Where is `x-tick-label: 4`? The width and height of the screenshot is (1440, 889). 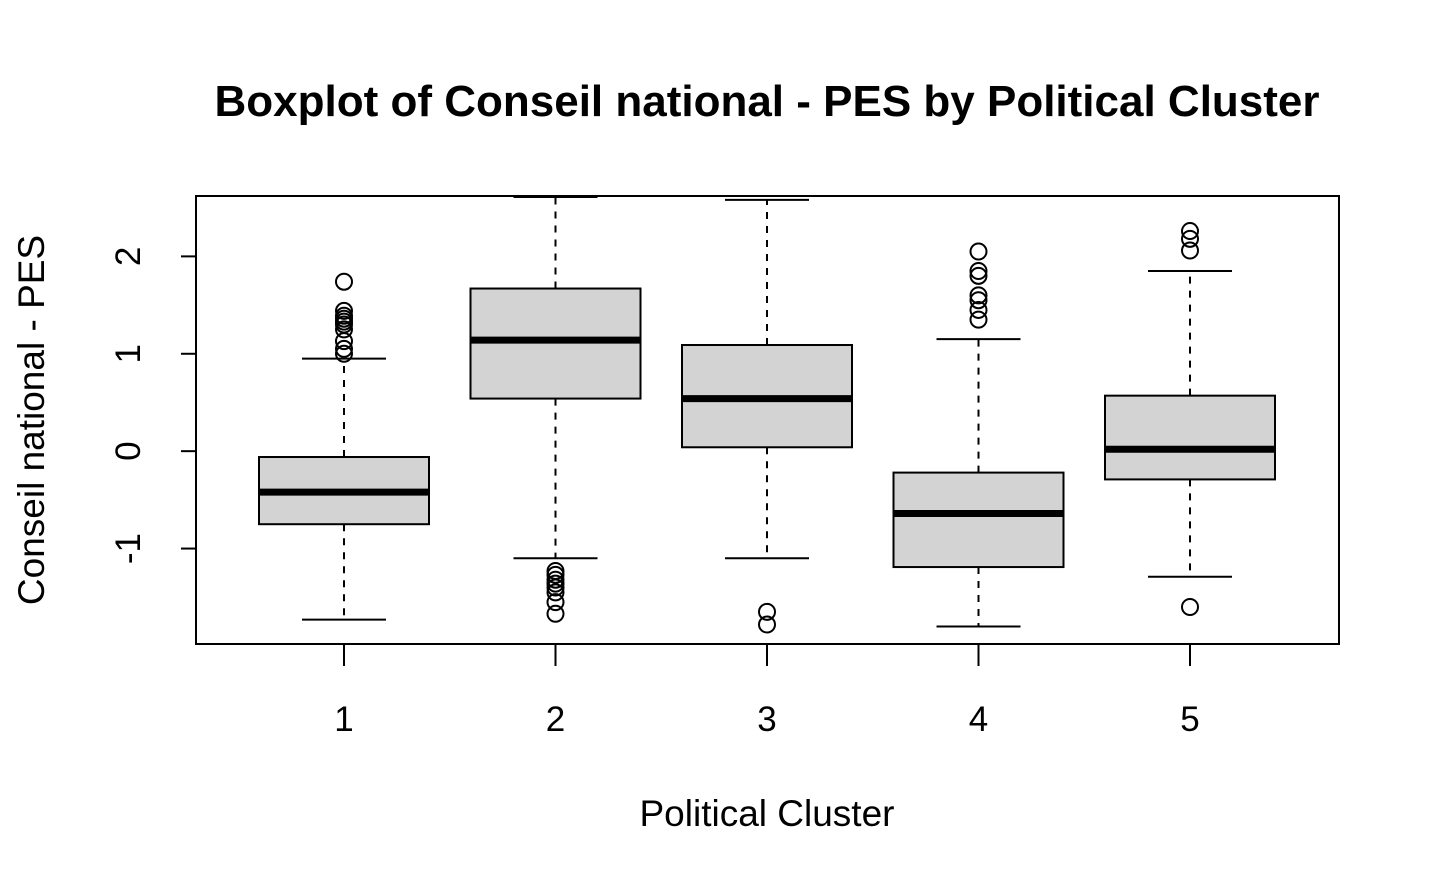
x-tick-label: 4 is located at coordinates (978, 719).